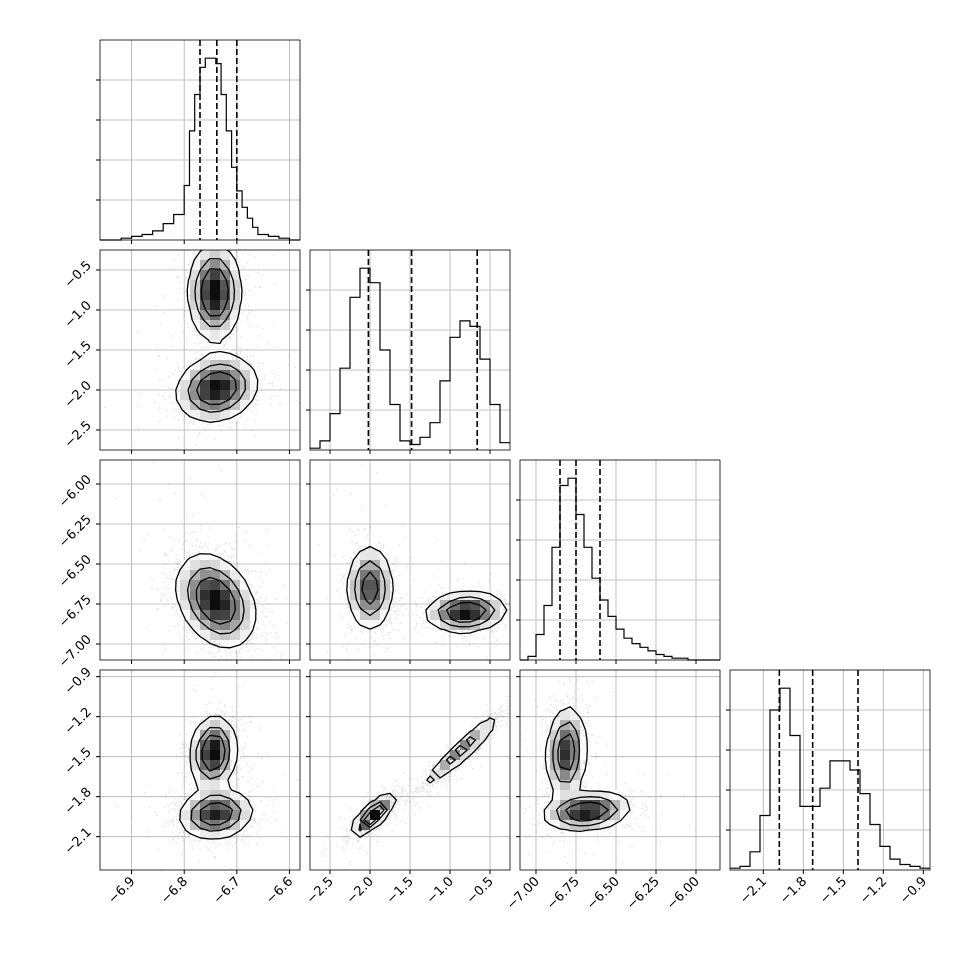 The height and width of the screenshot is (970, 970). I want to click on x-tick-label: −1.2, so click(873, 890).